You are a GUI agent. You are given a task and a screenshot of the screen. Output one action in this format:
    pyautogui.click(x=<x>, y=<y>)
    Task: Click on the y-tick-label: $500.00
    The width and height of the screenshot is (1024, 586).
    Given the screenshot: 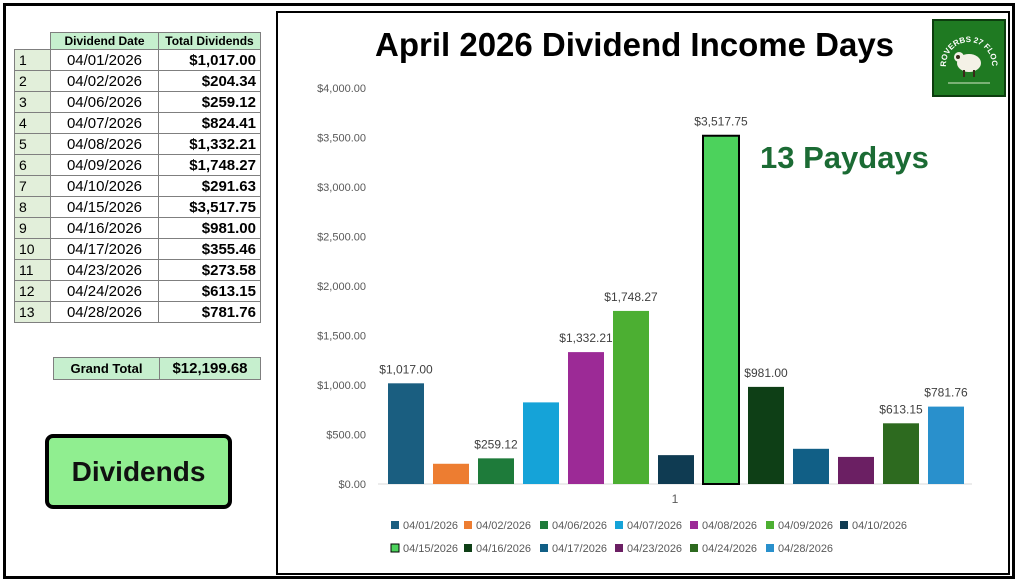 What is the action you would take?
    pyautogui.click(x=346, y=436)
    